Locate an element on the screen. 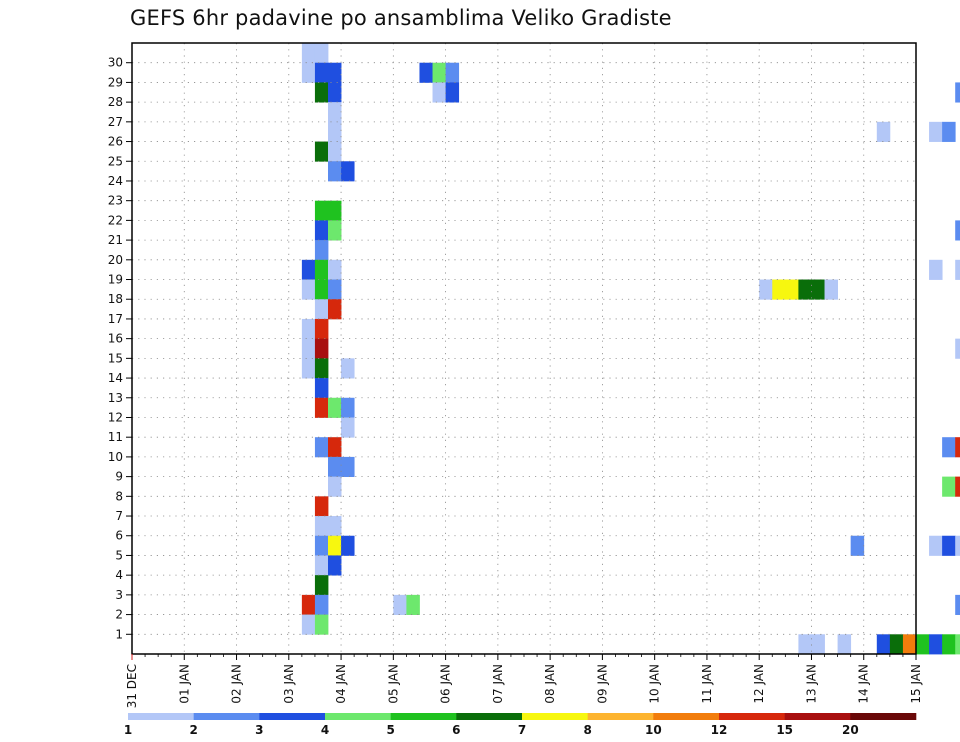  y-tick-label: 29 is located at coordinates (115, 82).